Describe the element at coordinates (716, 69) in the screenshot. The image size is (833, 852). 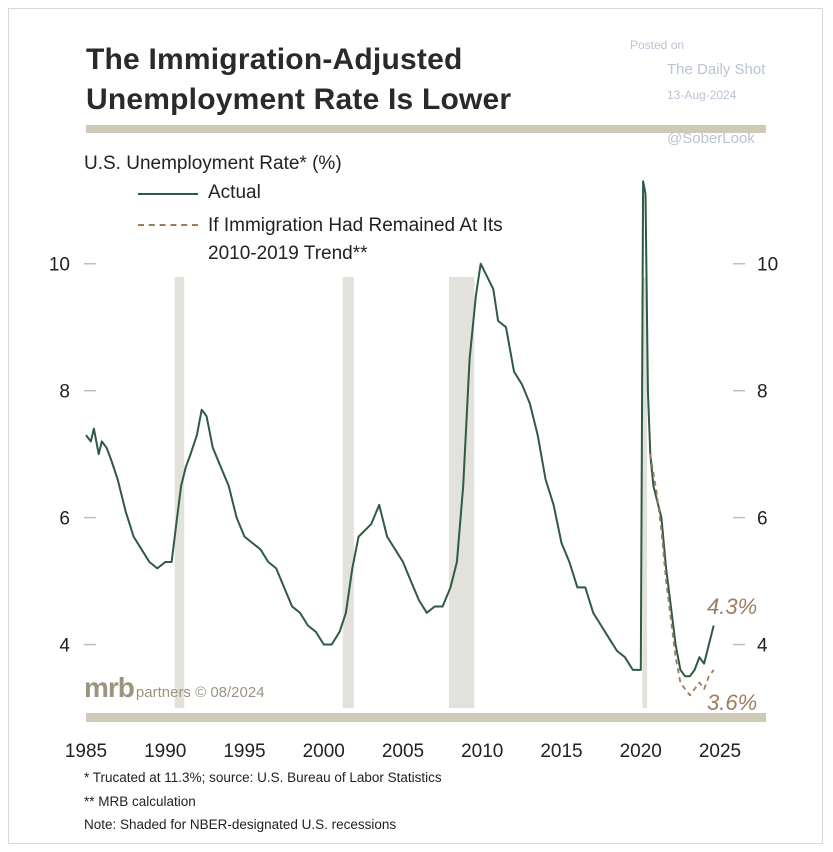
I see `watermark-source: The Daily Shot` at that location.